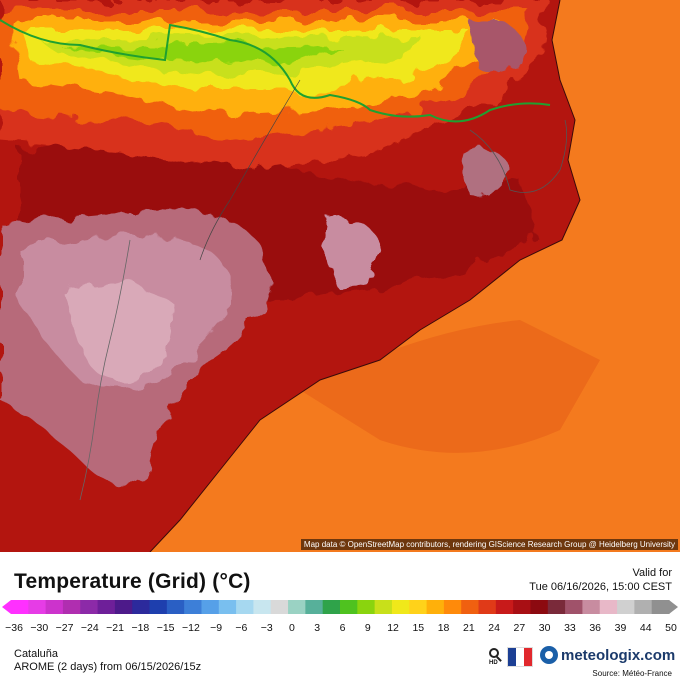  I want to click on france-flag-icon, so click(520, 657).